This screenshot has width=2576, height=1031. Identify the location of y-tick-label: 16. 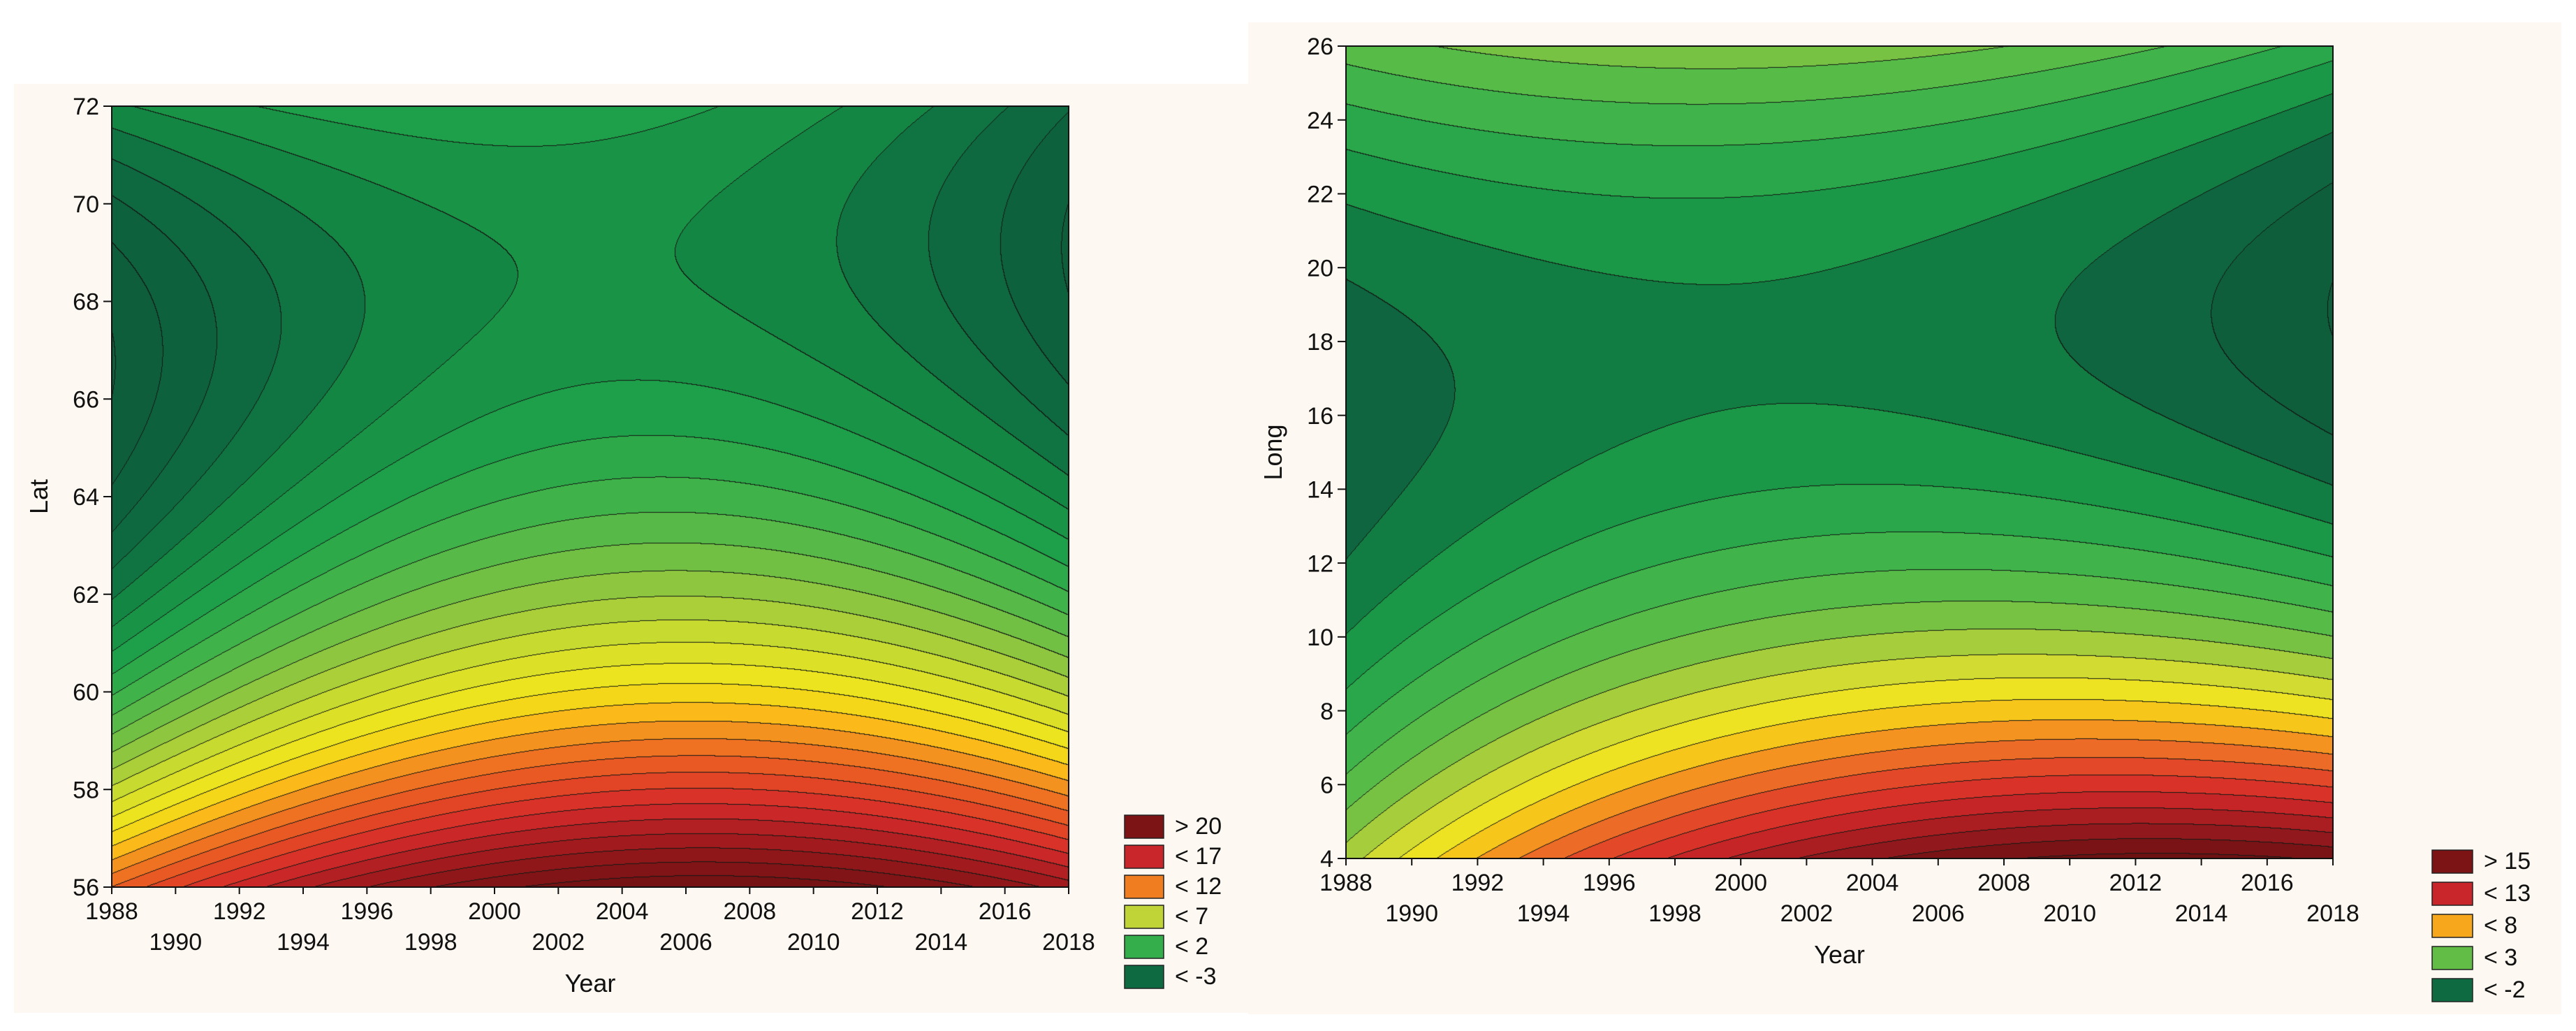
(1320, 416).